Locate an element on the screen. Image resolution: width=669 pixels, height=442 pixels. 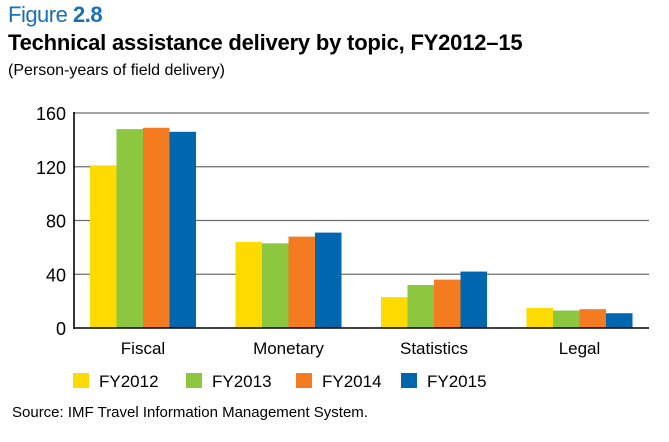
figure-number: 2.8 is located at coordinates (87, 14).